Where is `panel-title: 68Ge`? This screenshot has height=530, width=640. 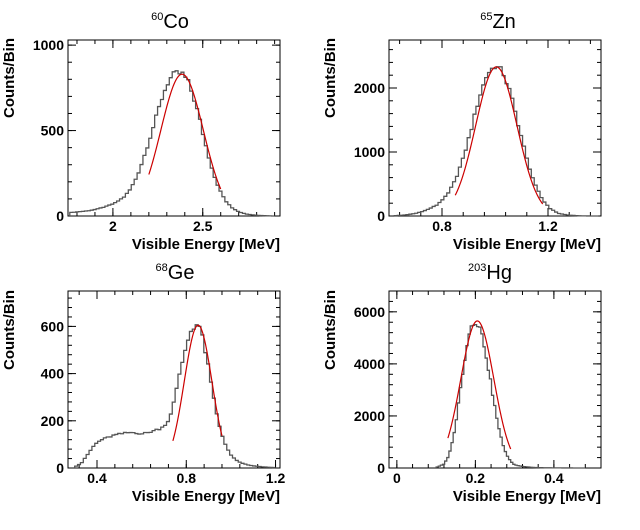
panel-title: 68Ge is located at coordinates (175, 273).